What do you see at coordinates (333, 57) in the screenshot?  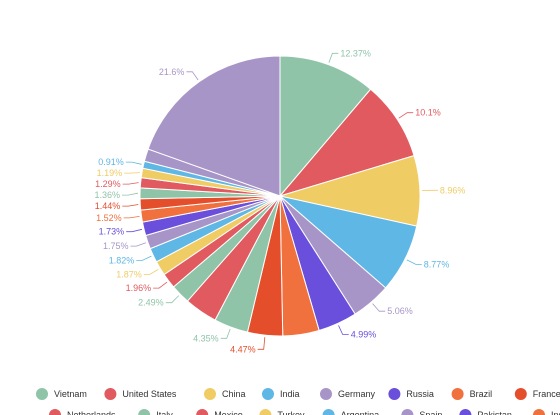 I see `leader-line-vietnam` at bounding box center [333, 57].